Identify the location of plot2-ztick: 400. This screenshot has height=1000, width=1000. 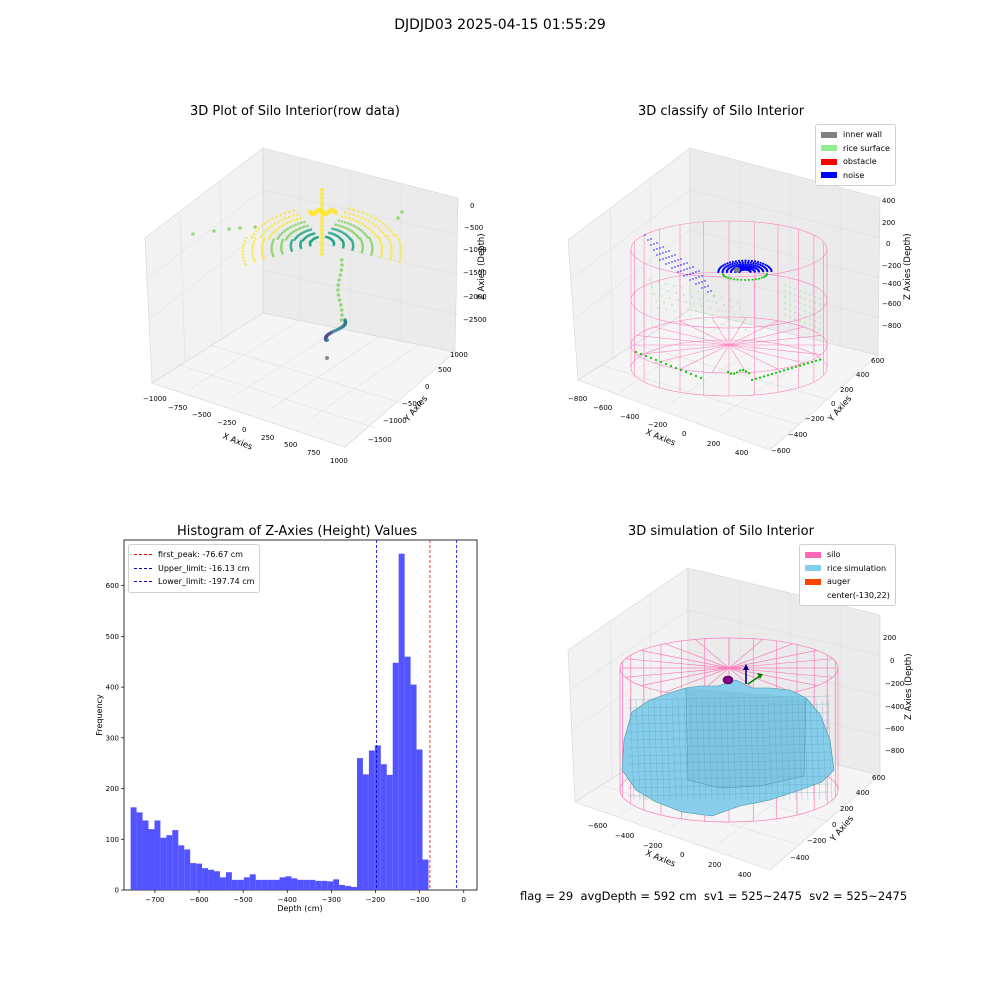
(888, 201).